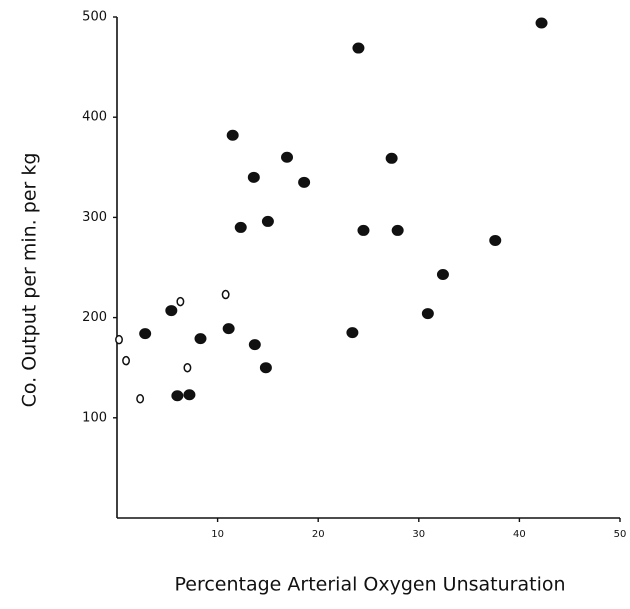 The height and width of the screenshot is (609, 630). I want to click on x-tick-label: 20, so click(318, 534).